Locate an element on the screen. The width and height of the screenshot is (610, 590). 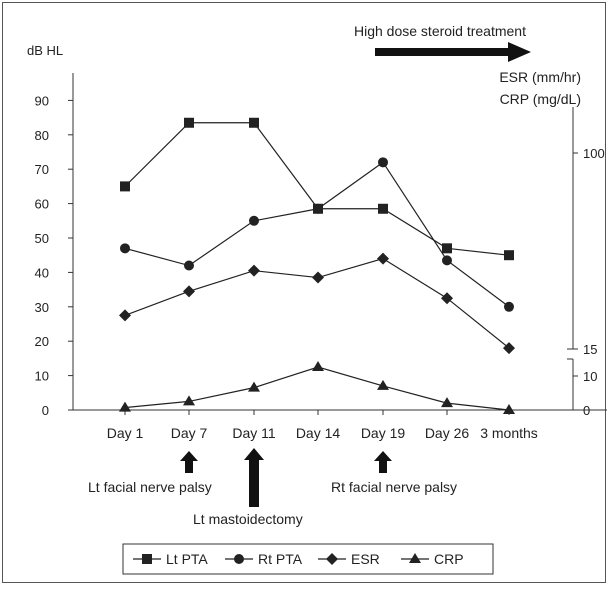
treatment-label: High dose steroid treatment is located at coordinates (440, 31).